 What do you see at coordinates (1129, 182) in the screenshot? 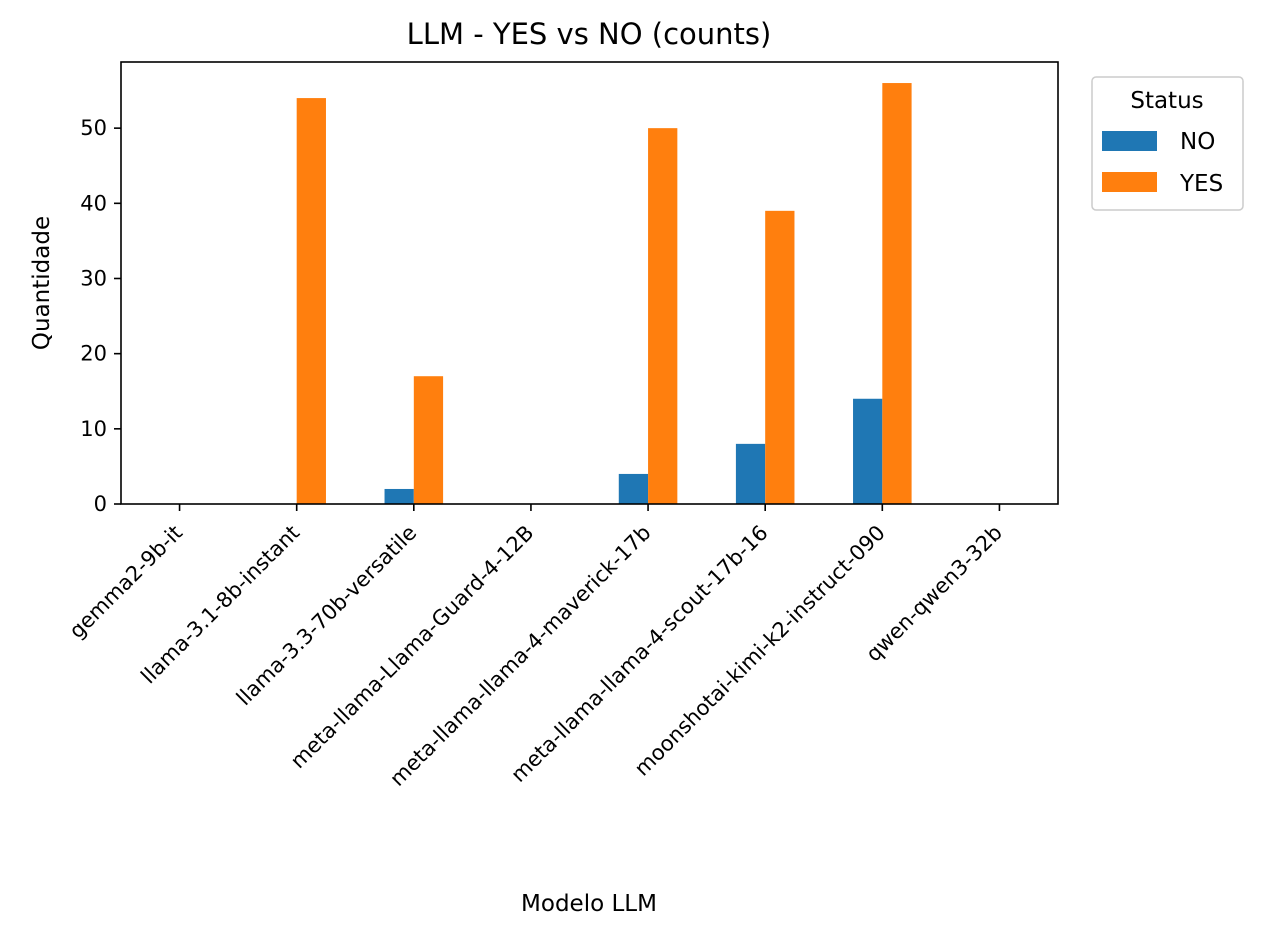
I see `legend-swatch-yes` at bounding box center [1129, 182].